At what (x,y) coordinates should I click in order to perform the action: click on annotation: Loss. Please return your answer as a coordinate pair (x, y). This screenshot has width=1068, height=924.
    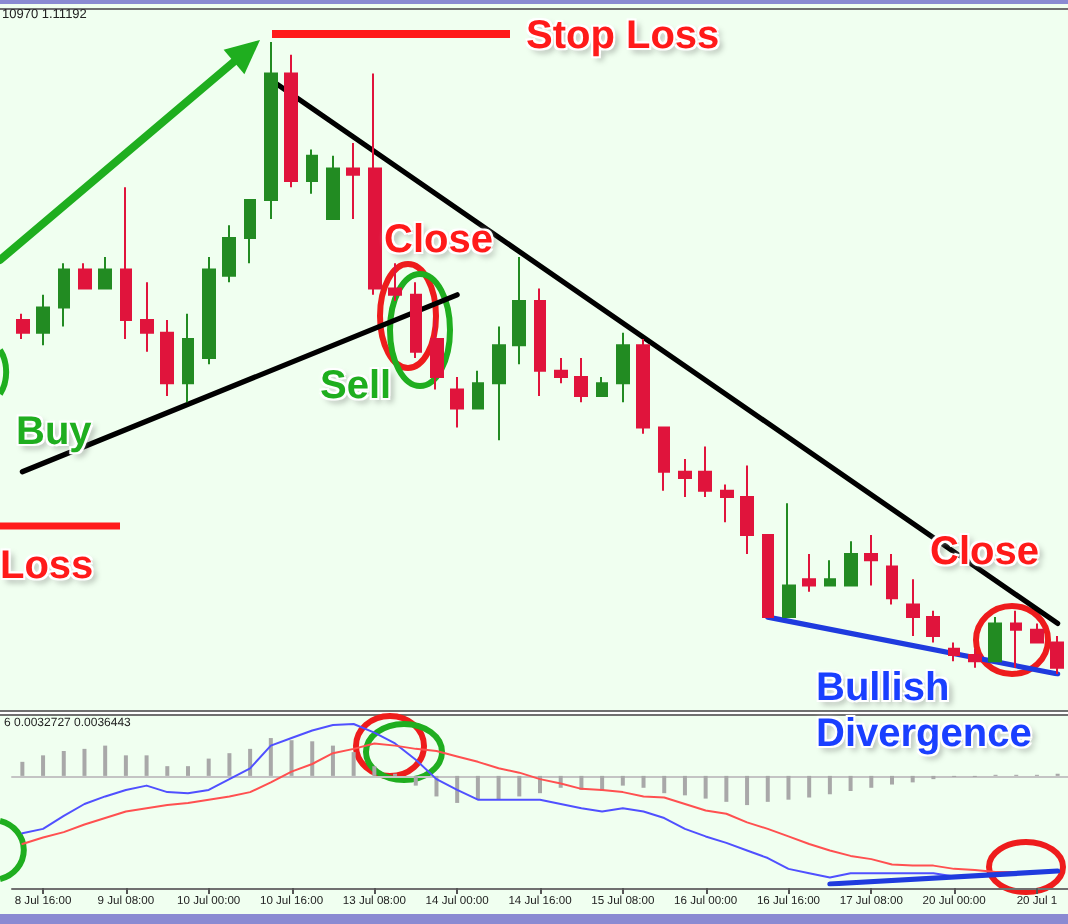
    Looking at the image, I should click on (47, 565).